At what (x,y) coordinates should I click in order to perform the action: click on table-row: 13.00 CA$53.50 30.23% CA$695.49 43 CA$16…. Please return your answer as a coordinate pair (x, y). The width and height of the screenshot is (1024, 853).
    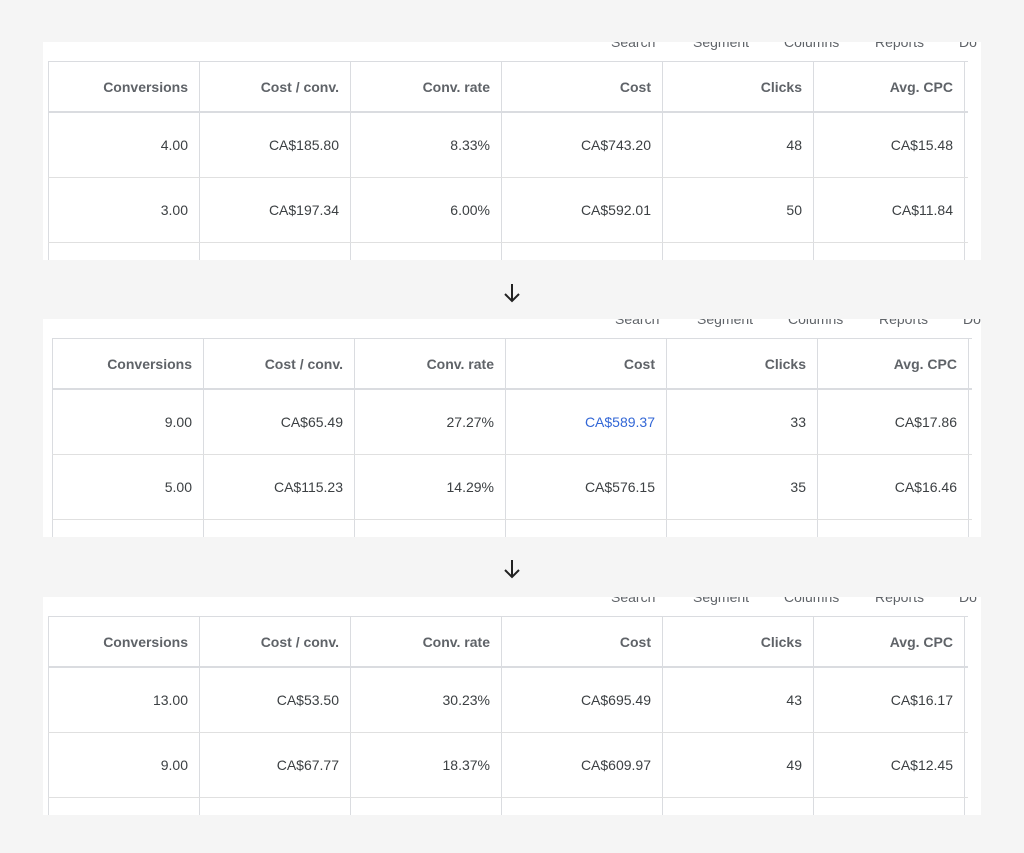
    Looking at the image, I should click on (508, 700).